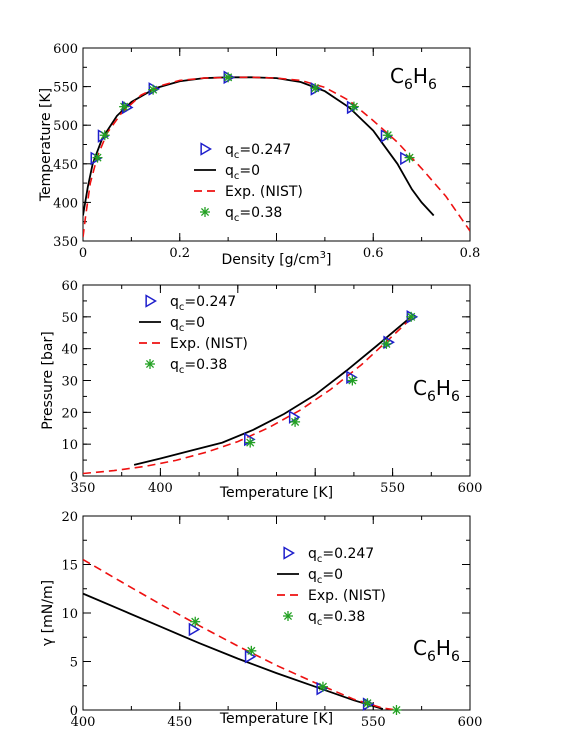  Describe the element at coordinates (65, 165) in the screenshot. I see `y-tick-label: 450` at that location.